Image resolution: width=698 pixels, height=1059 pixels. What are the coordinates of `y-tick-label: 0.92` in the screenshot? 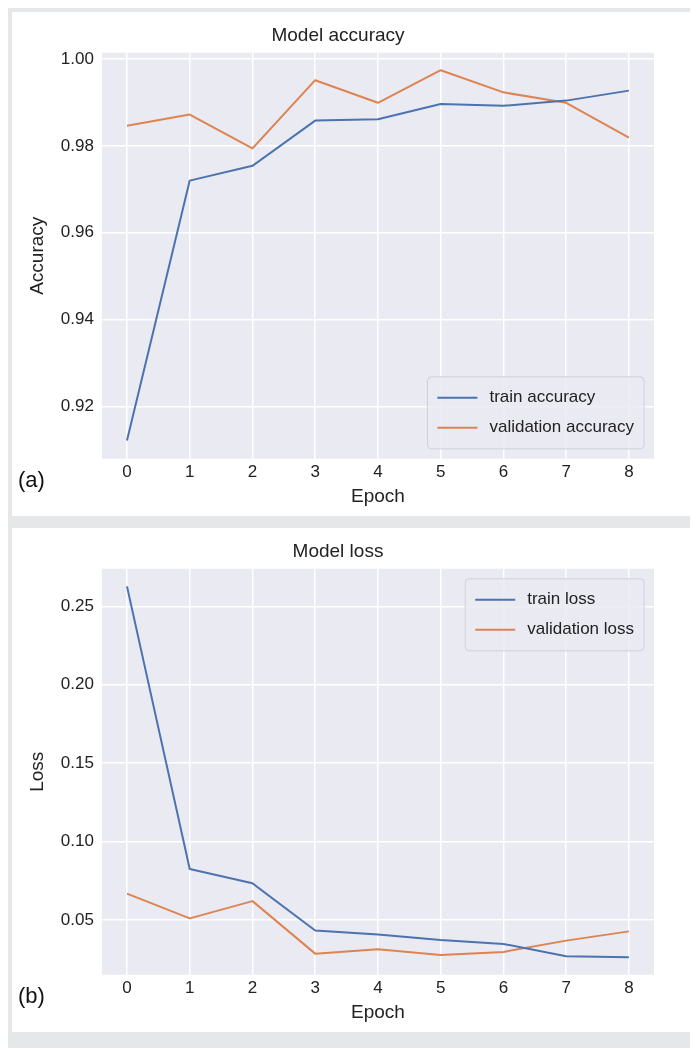 It's located at (77, 406).